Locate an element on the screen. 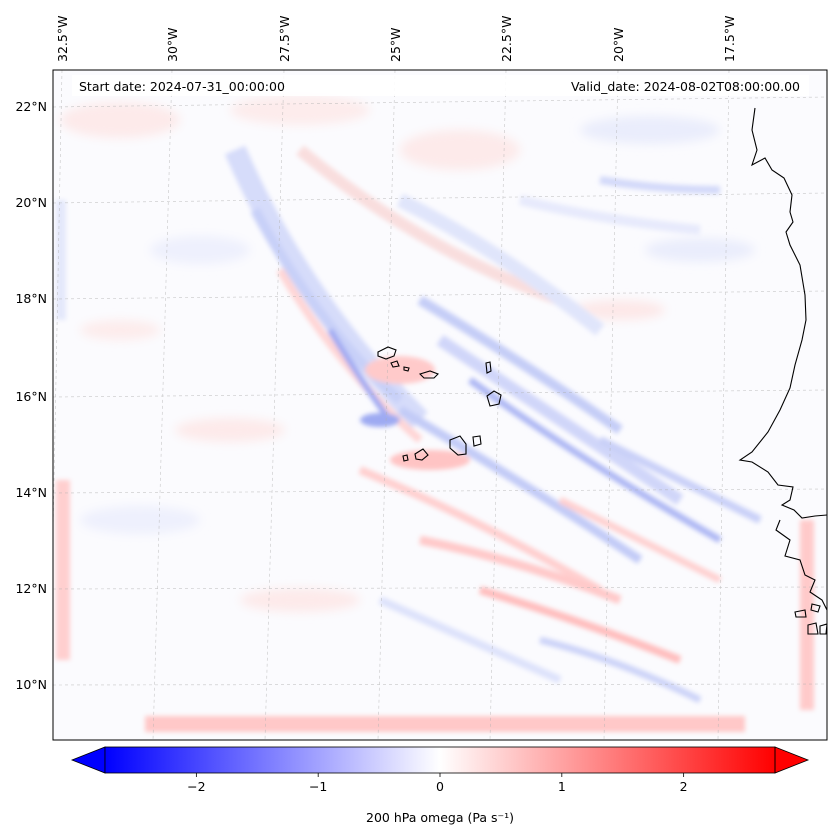  colorbar: −2 −1 0 1 2 200 hPa omega (Pa s⁻¹) is located at coordinates (440, 785).